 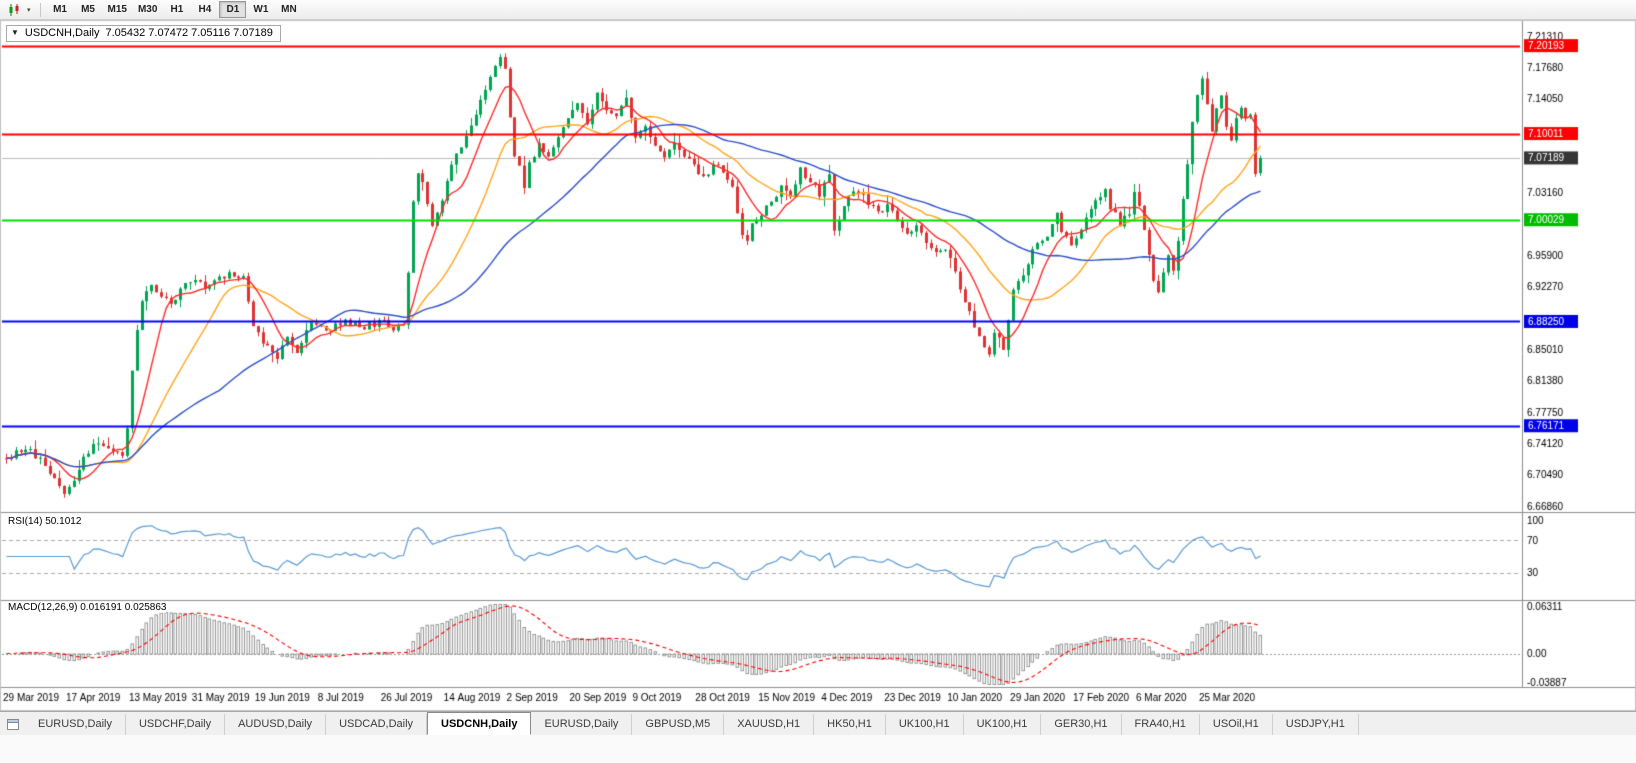 I want to click on tf-h1-button: H1, so click(x=176, y=9).